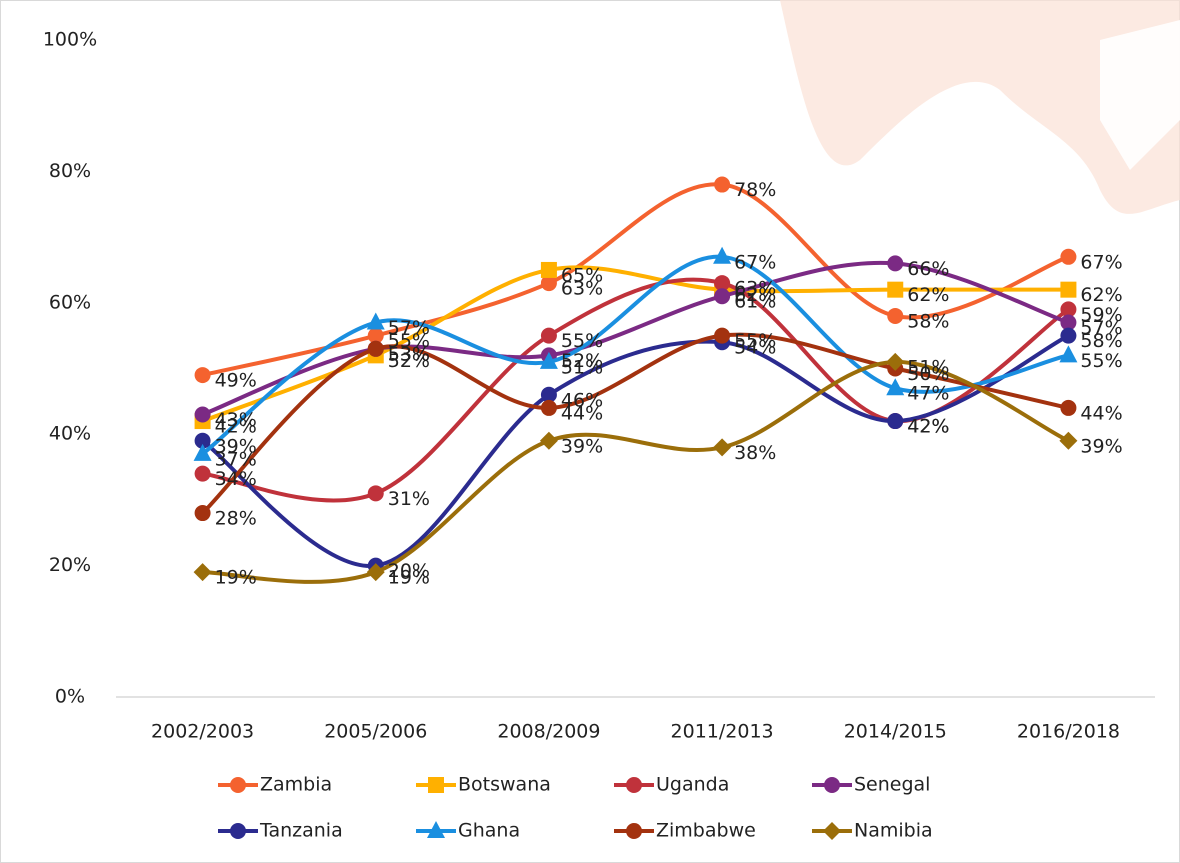 This screenshot has height=863, width=1180. I want to click on legend-item: Senegal, so click(871, 785).